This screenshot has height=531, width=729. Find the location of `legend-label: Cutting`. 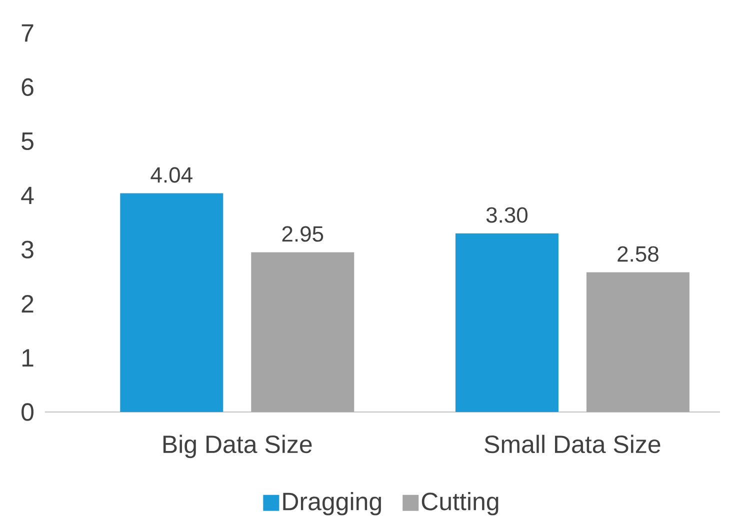

legend-label: Cutting is located at coordinates (460, 504).